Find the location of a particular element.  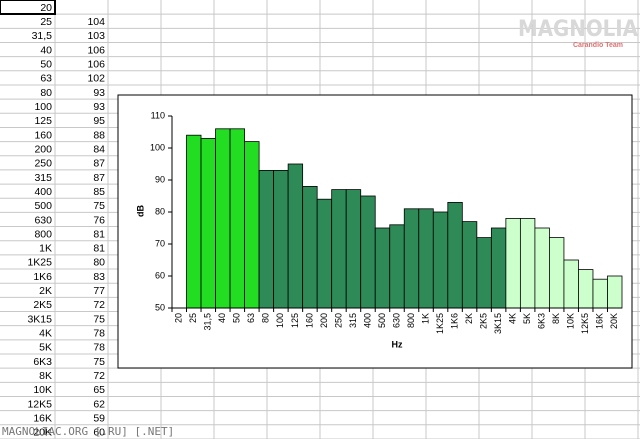

cell-label: 1K25 is located at coordinates (39, 263).